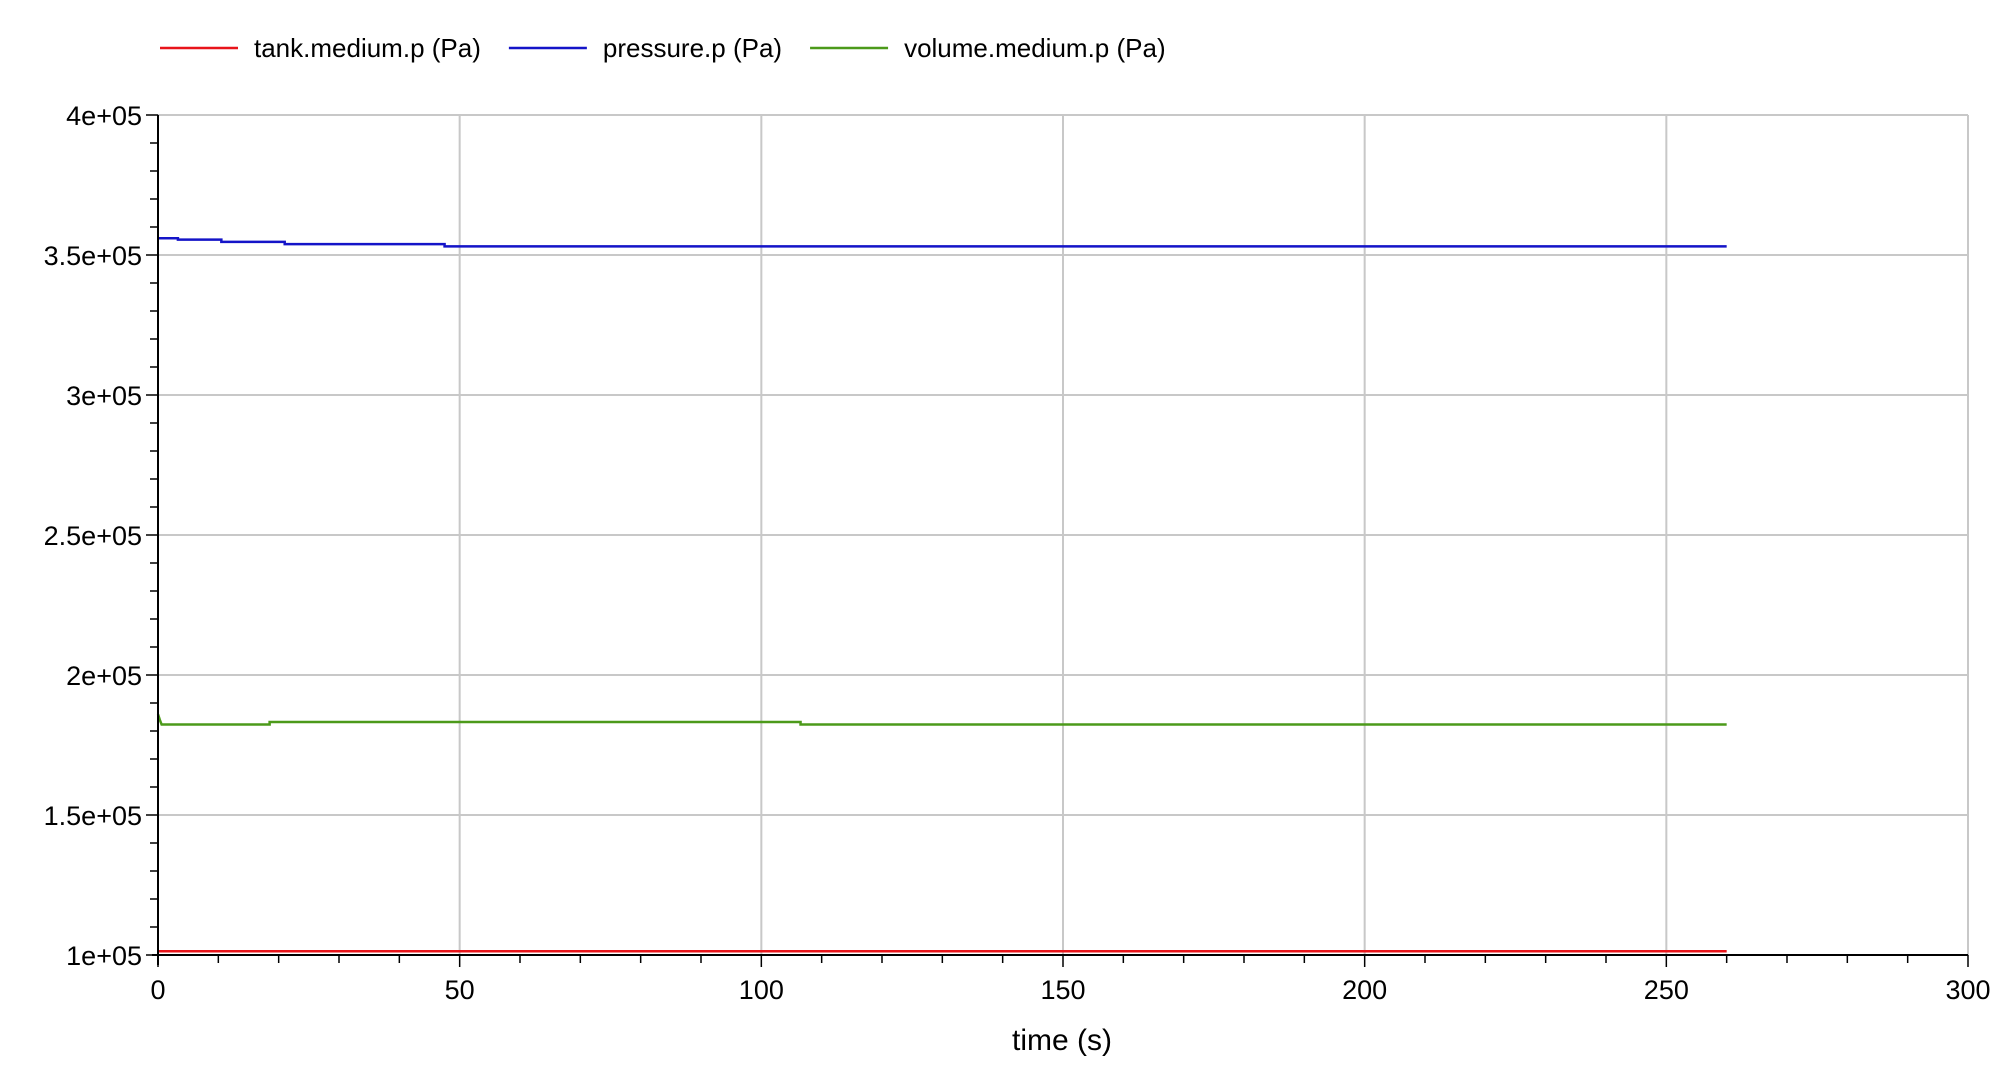 This screenshot has height=1066, width=2000. What do you see at coordinates (104, 956) in the screenshot?
I see `y-tick-label: 1e+05` at bounding box center [104, 956].